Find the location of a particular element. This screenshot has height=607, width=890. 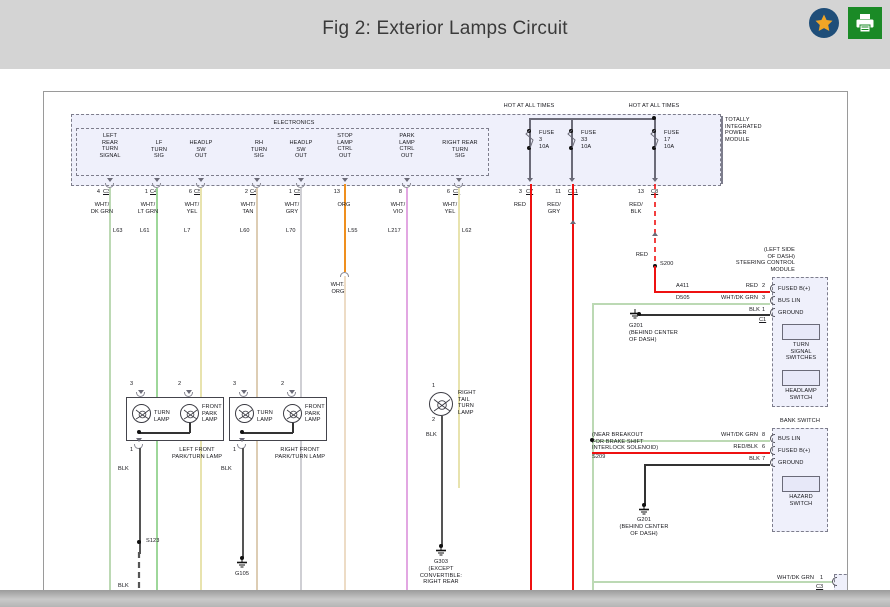

tipm-wire-color-6: WHT/ VIO is located at coordinates (398, 208).